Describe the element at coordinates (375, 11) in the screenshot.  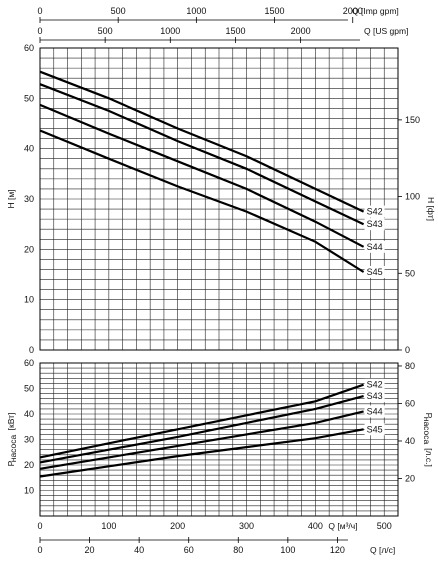
I see `imp-gpm-axis-title: Q [Imp gpm]` at that location.